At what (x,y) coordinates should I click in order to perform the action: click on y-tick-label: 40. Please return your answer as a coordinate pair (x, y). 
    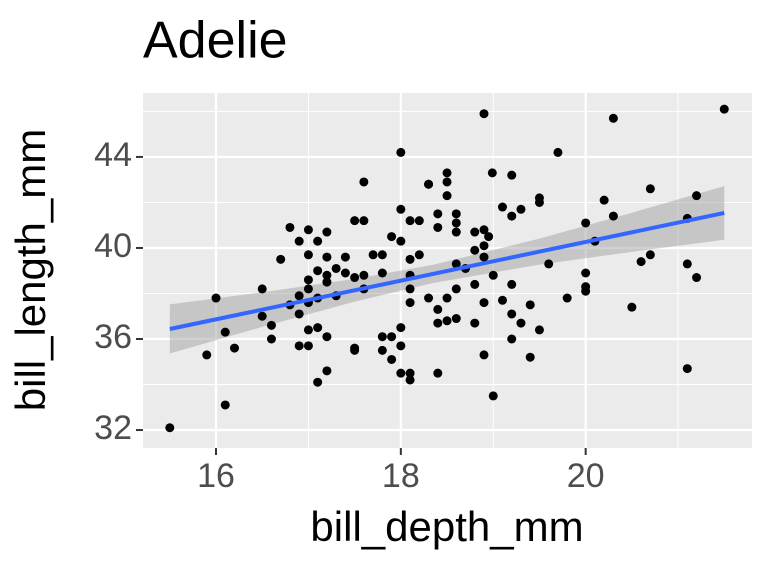
    Looking at the image, I should click on (113, 246).